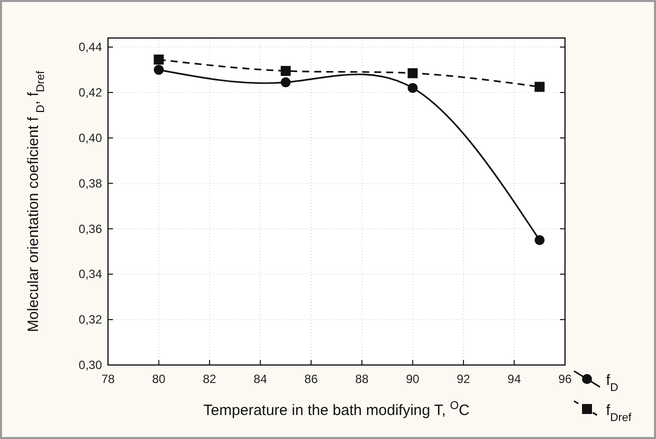 Image resolution: width=656 pixels, height=439 pixels. I want to click on y-tick-label: 0,32, so click(90, 319).